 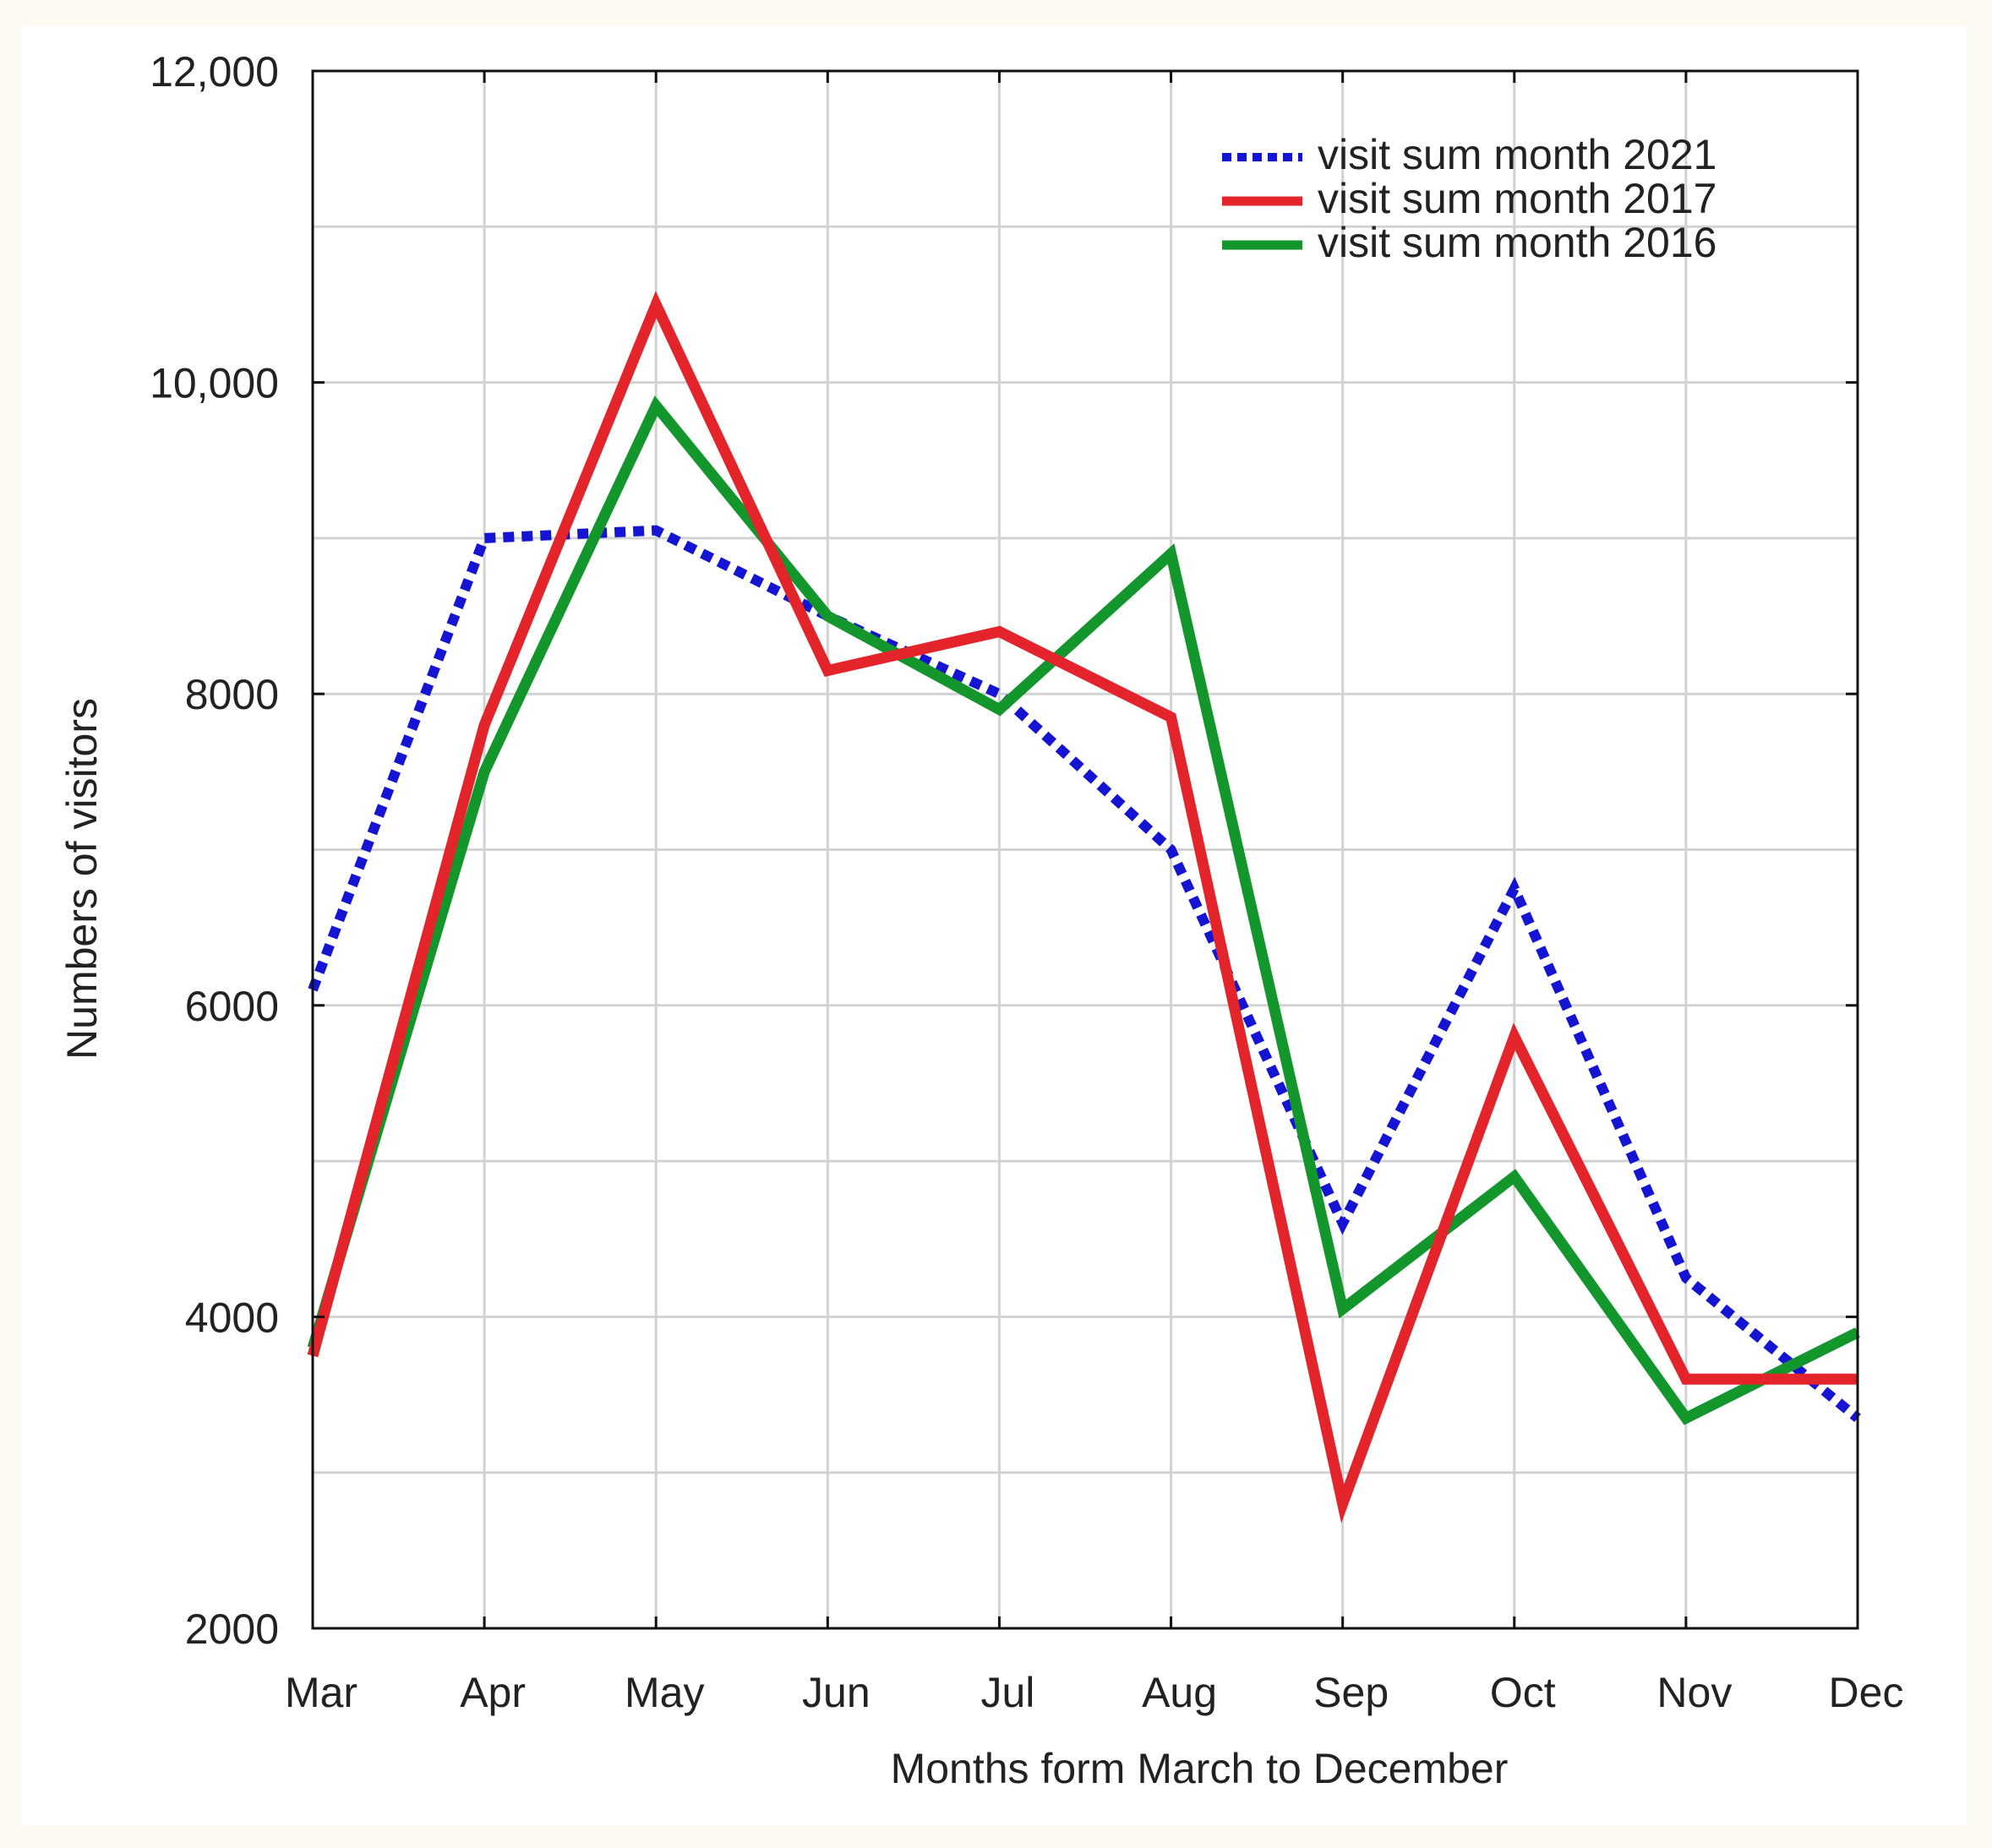 What do you see at coordinates (1094, 1692) in the screenshot?
I see `x-tick-labels: Mar Apr May Jun Jul Aug Sep Oct Nov Dec` at bounding box center [1094, 1692].